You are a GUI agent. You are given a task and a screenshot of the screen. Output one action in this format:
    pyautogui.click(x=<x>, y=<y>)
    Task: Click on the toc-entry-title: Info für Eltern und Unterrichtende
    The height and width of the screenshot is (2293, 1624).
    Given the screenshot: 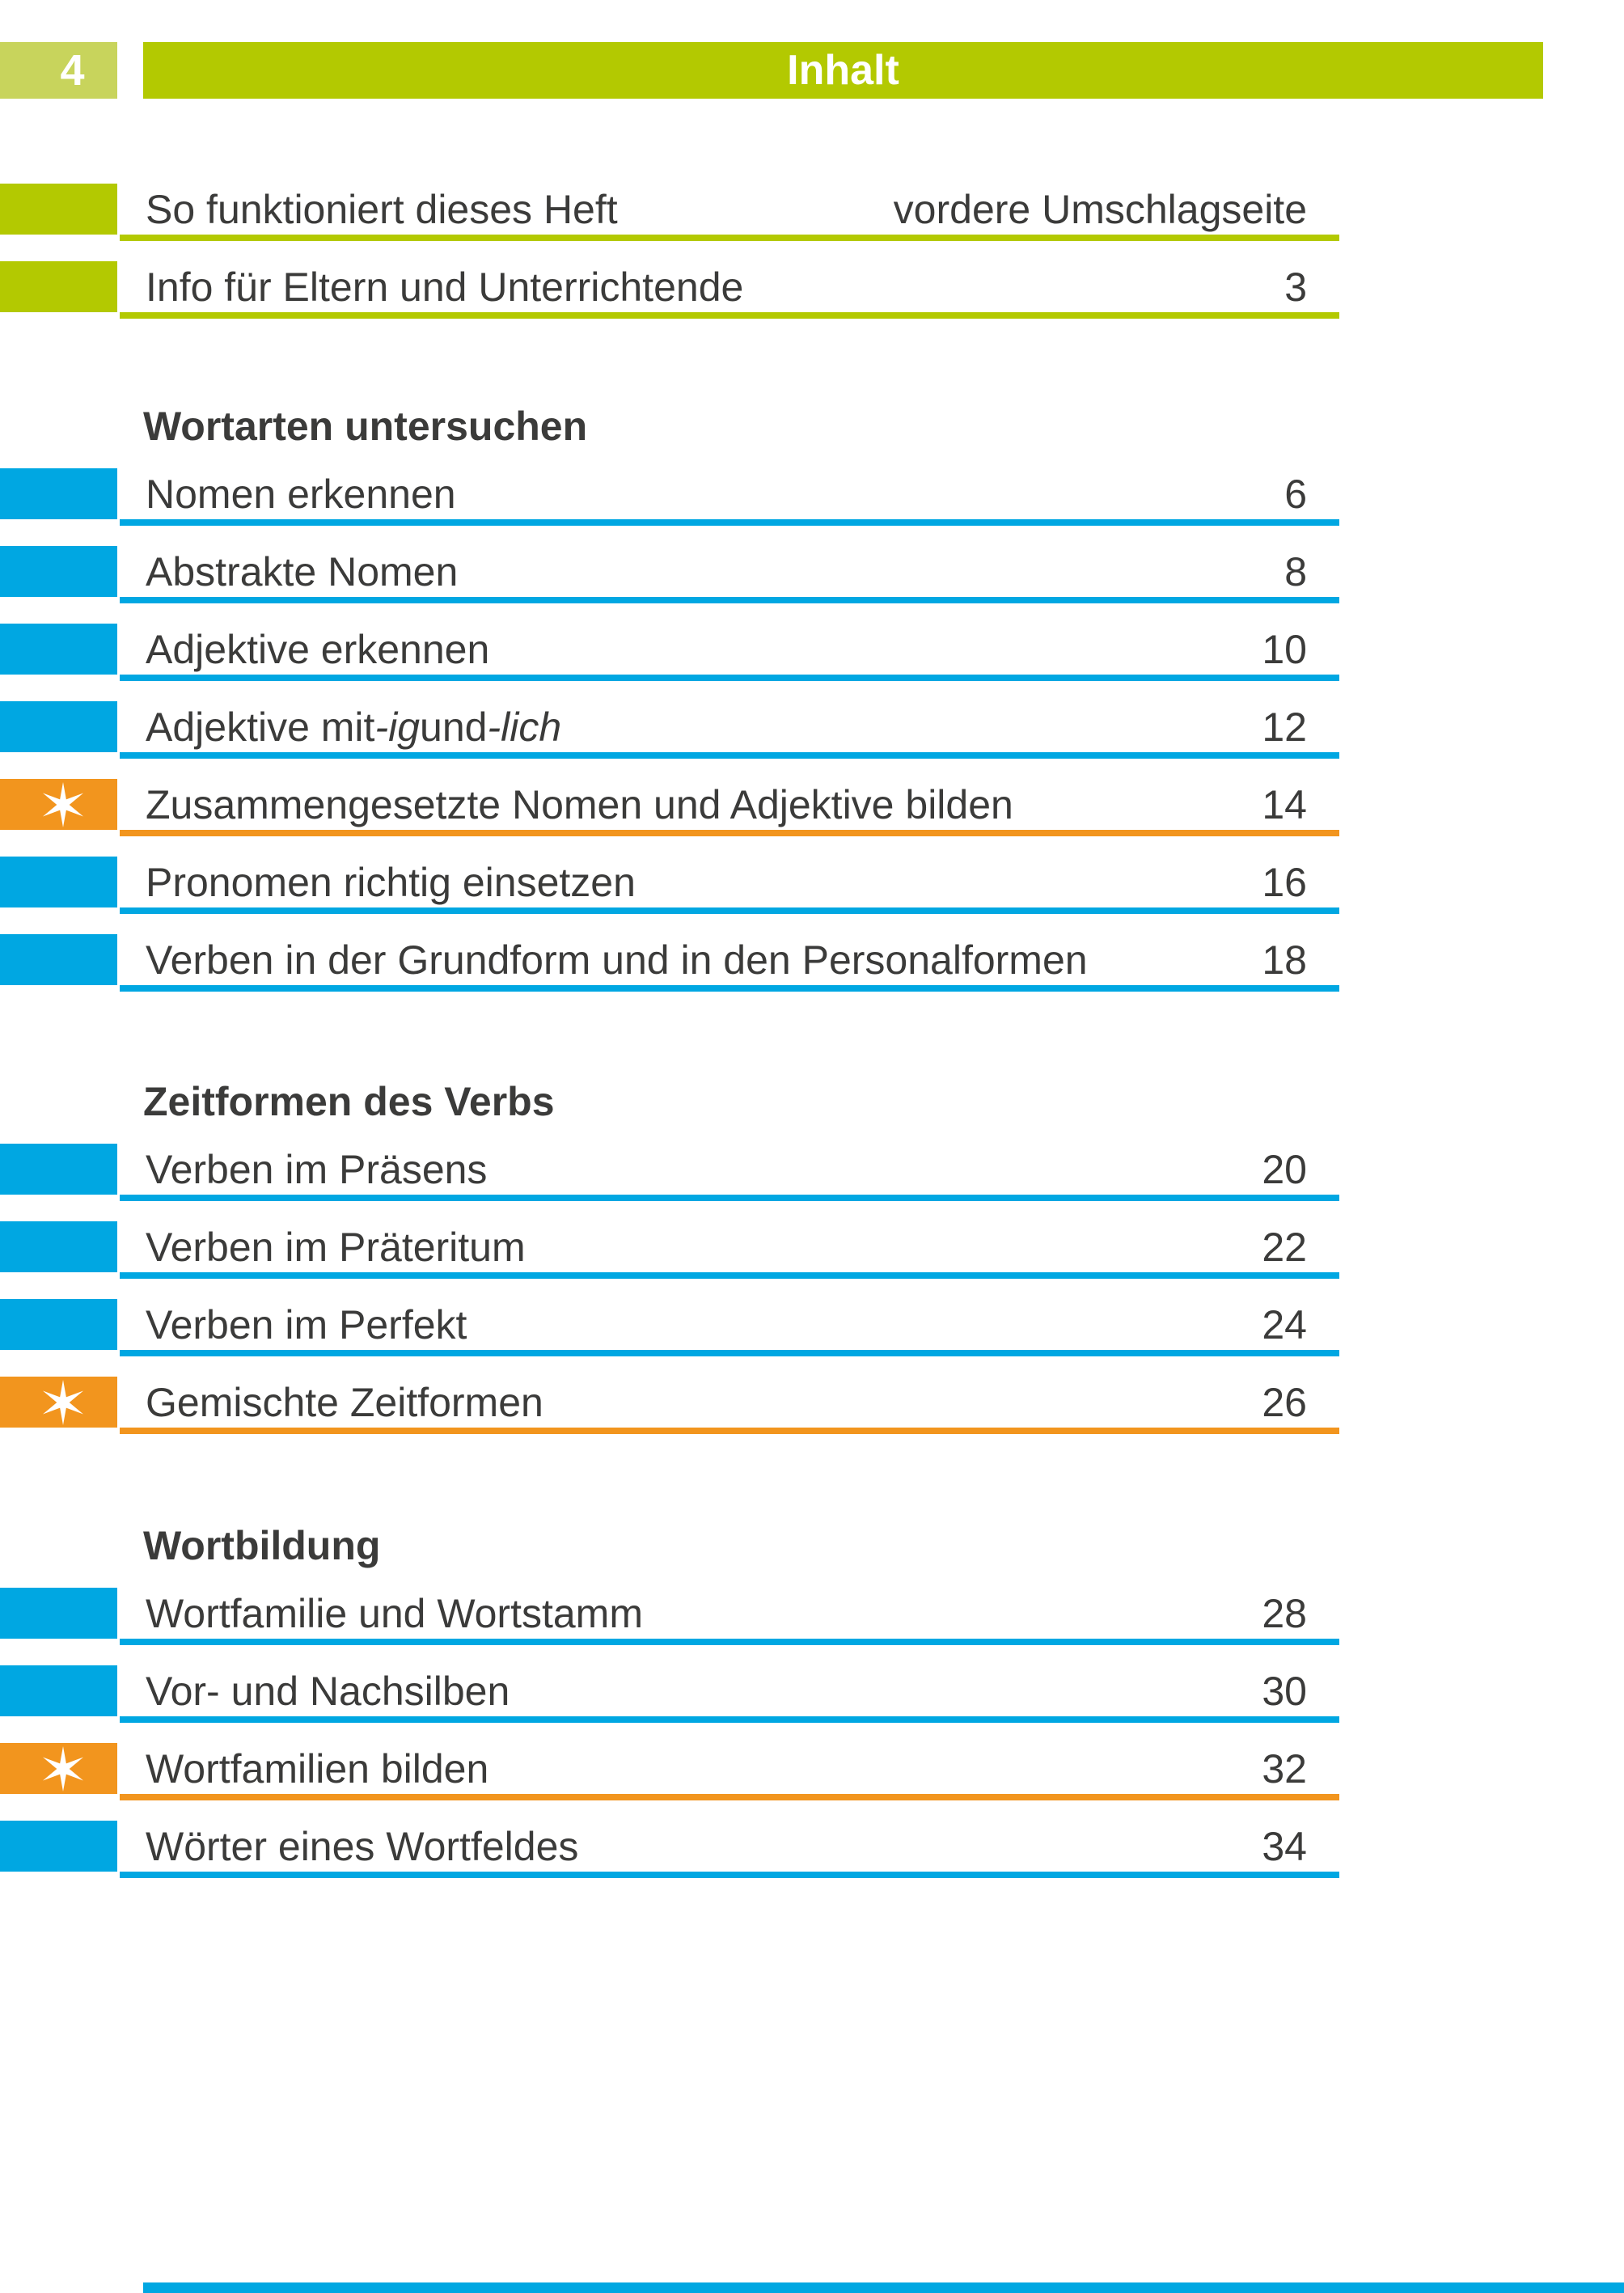 What is the action you would take?
    pyautogui.click(x=445, y=287)
    